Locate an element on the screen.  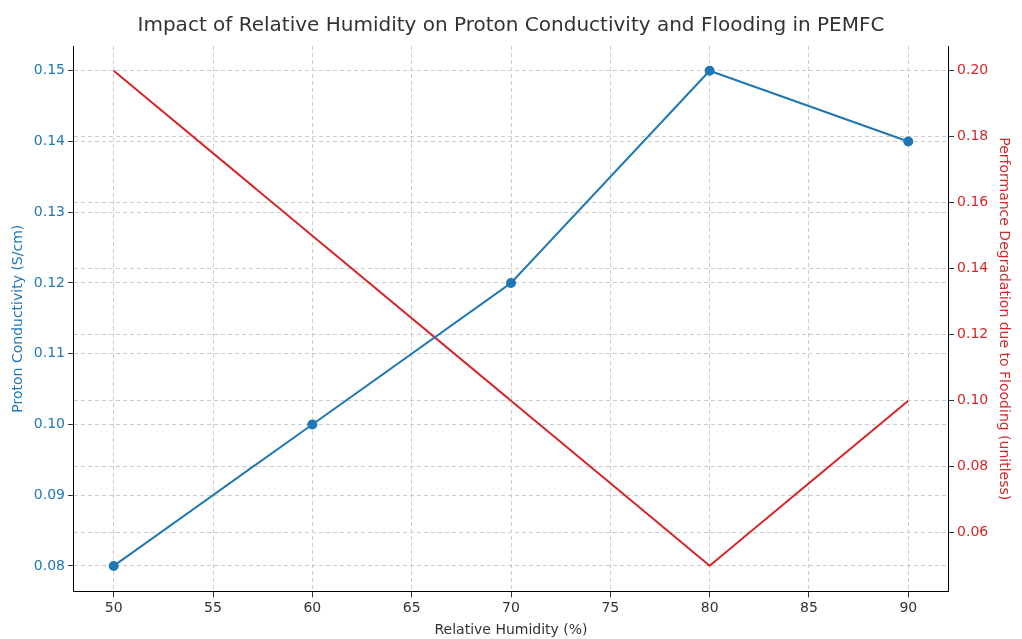
x-tick-label: 55 is located at coordinates (213, 607).